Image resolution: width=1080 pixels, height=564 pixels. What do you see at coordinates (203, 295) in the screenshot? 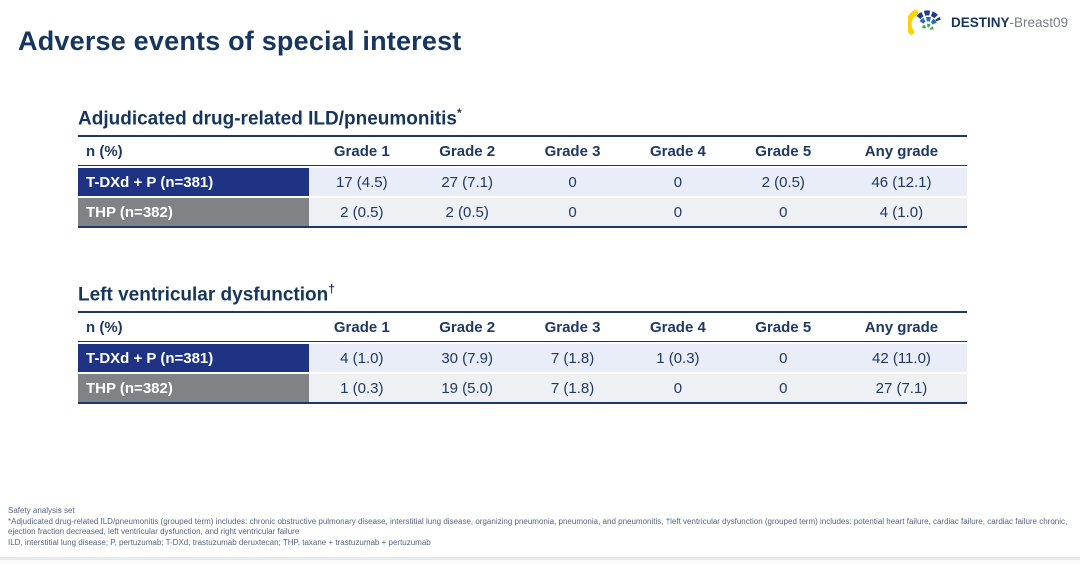
I see `section-heading-text: Left ventricular dysfunction` at bounding box center [203, 295].